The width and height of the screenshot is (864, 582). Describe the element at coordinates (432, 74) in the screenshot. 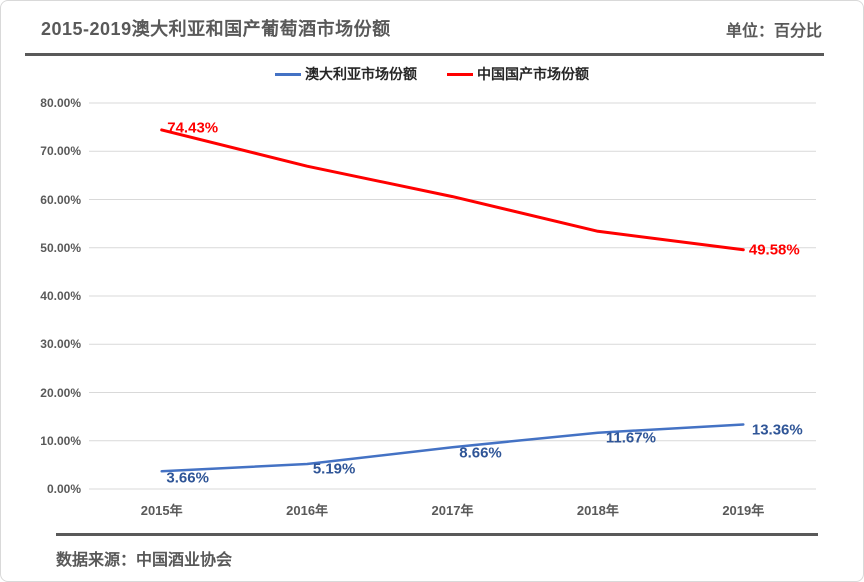

I see `chart-legend: 澳大利亚市场份额 中国国产市场份额` at that location.